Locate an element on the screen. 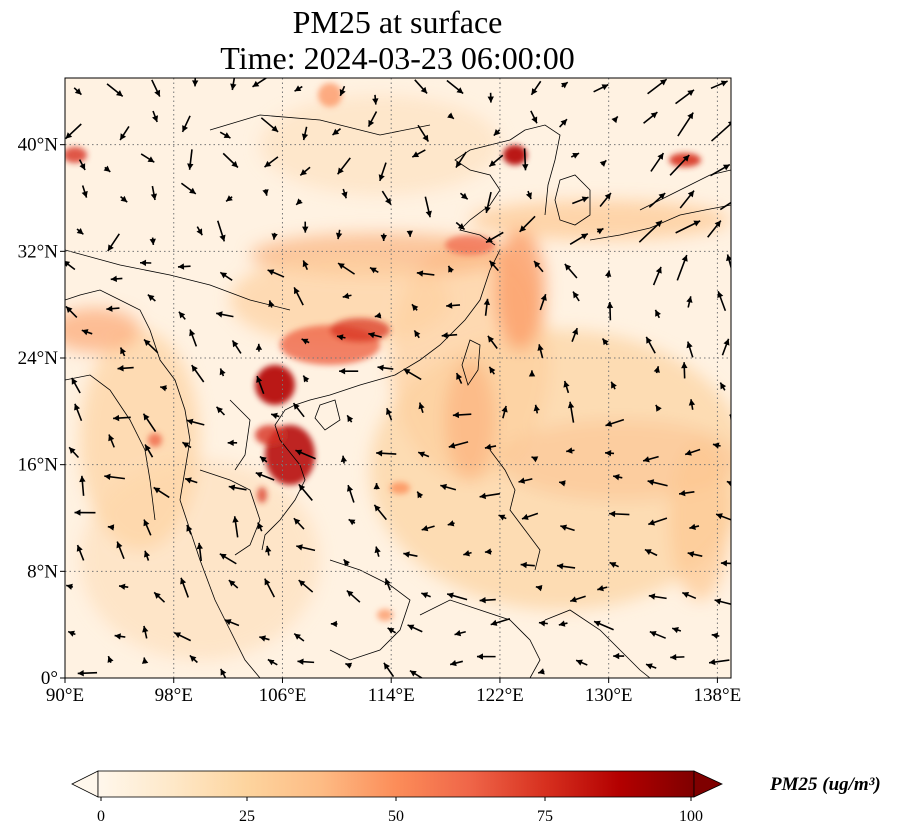 This screenshot has width=905, height=836. x-tick-label: 130°E is located at coordinates (609, 695).